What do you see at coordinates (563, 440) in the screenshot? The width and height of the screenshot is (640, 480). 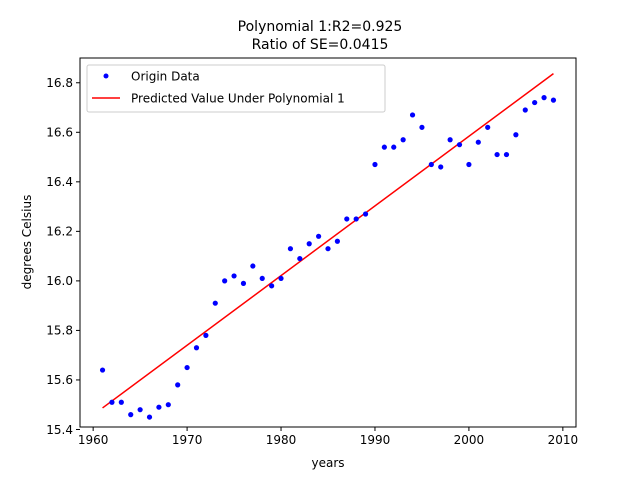 I see `x-tick-label: 2010` at bounding box center [563, 440].